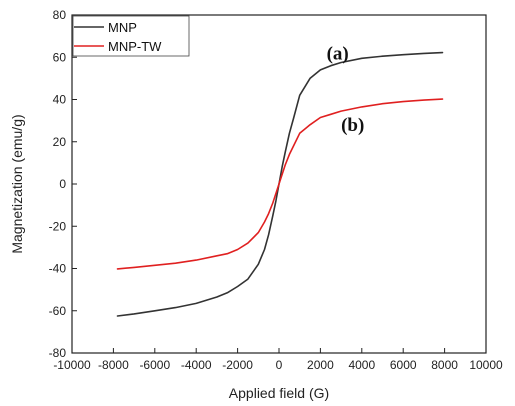 The width and height of the screenshot is (515, 406). Describe the element at coordinates (279, 365) in the screenshot. I see `x-tick-label: 0` at that location.